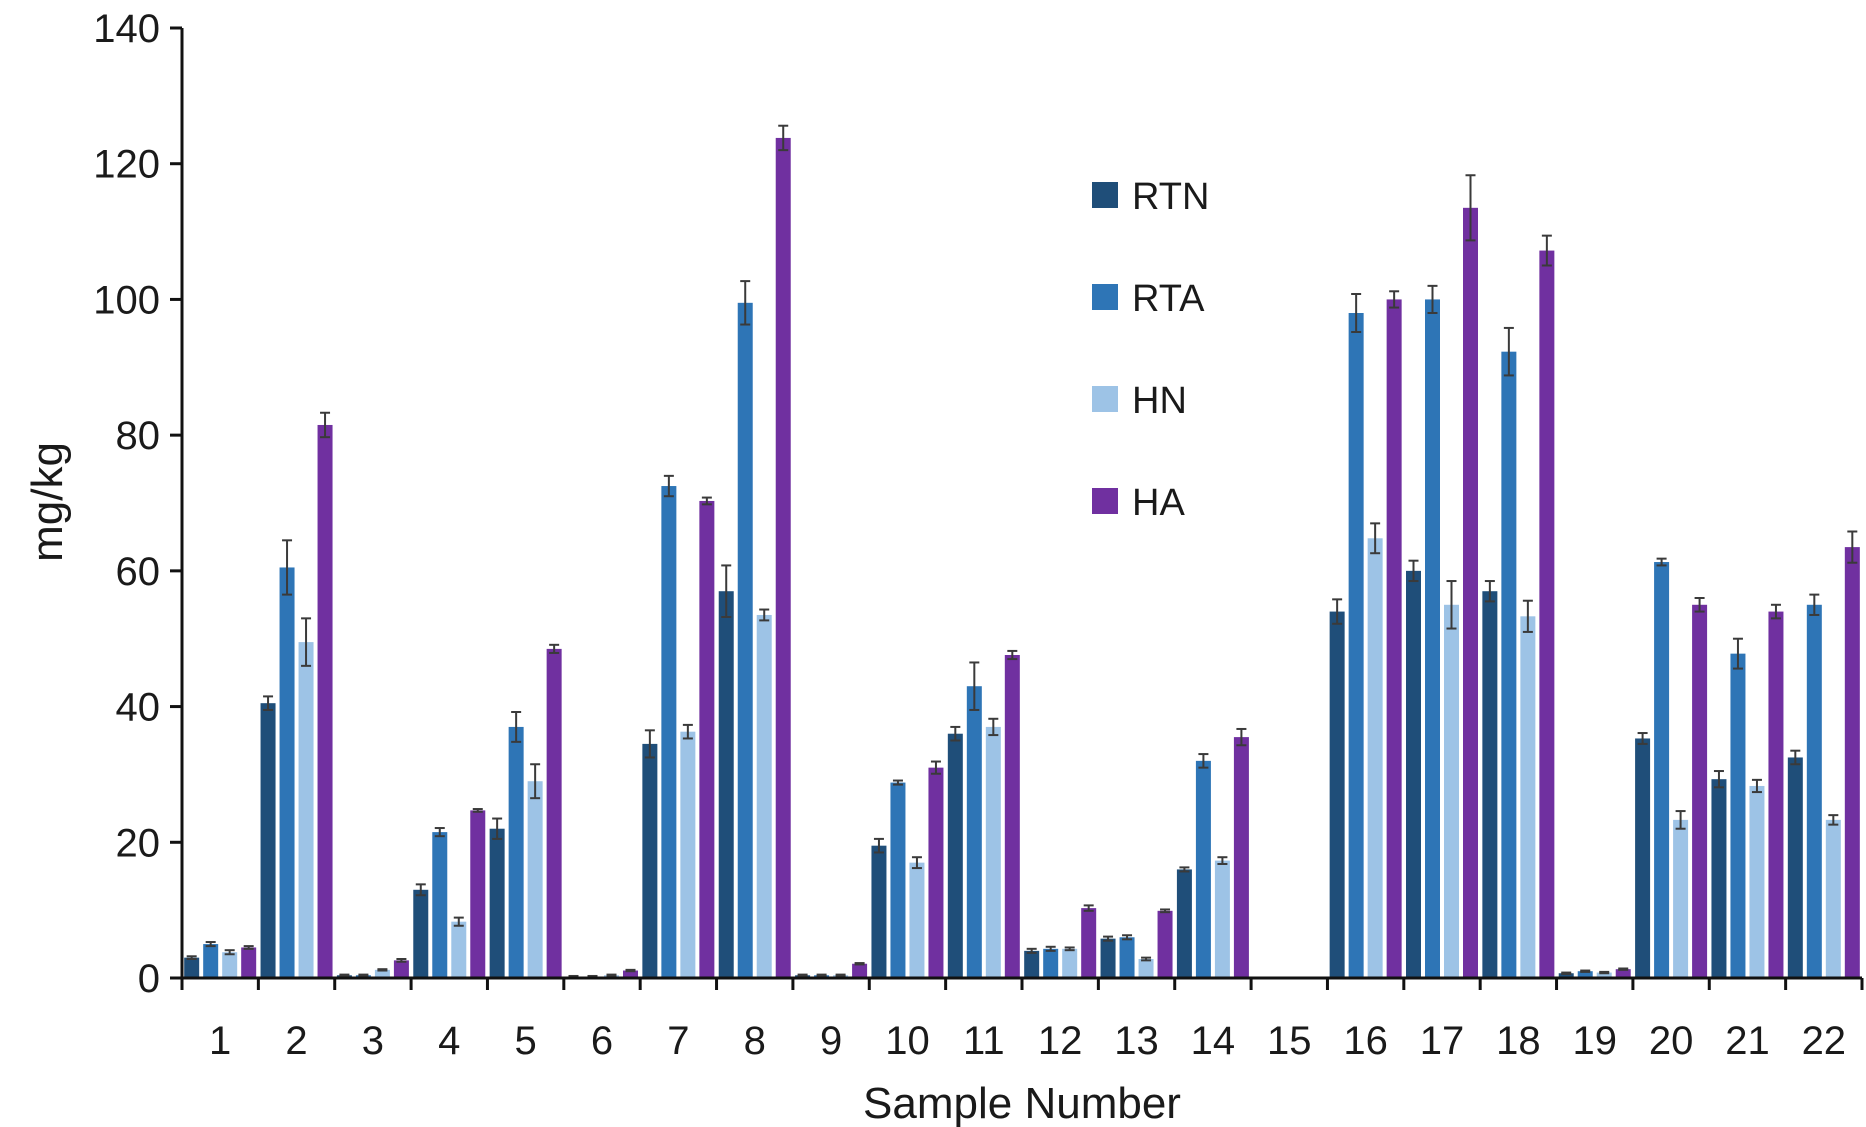 The height and width of the screenshot is (1127, 1866). I want to click on x-tick-label-2: 2, so click(296, 1041).